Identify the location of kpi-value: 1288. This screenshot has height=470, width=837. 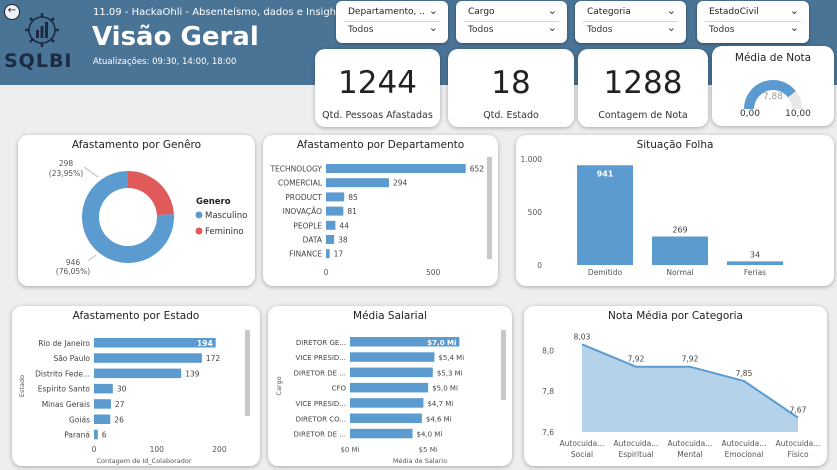
(643, 83).